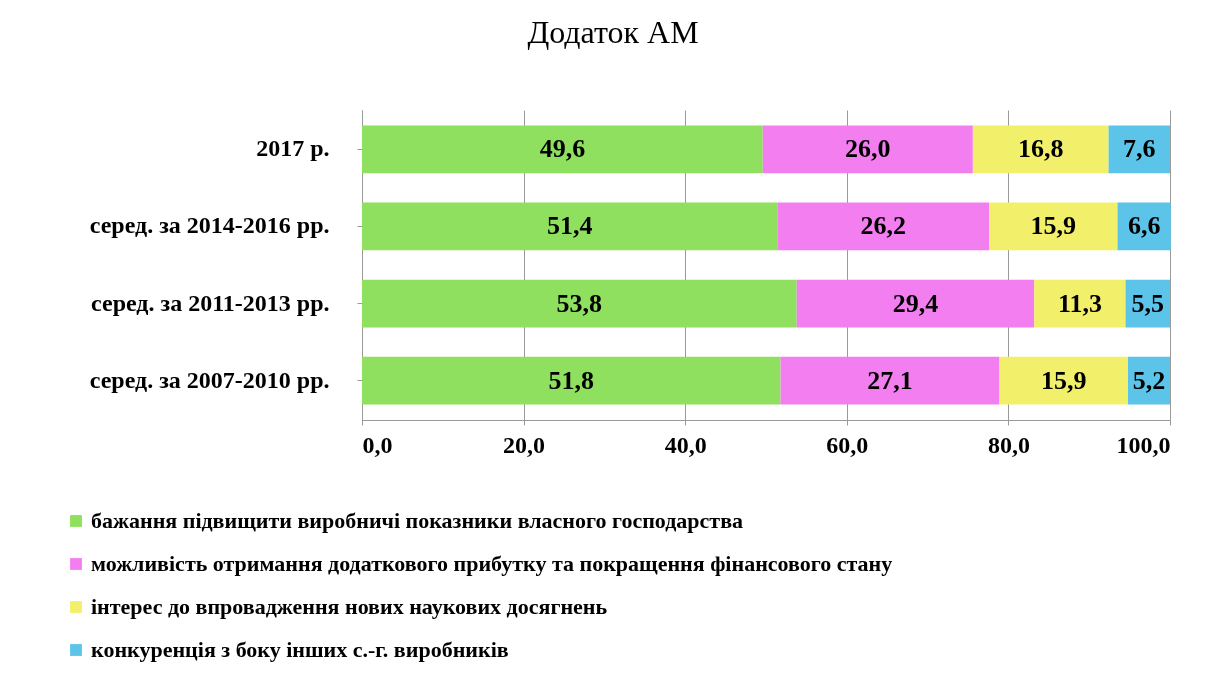 This screenshot has width=1213, height=678. I want to click on data-label: 27,1, so click(890, 380).